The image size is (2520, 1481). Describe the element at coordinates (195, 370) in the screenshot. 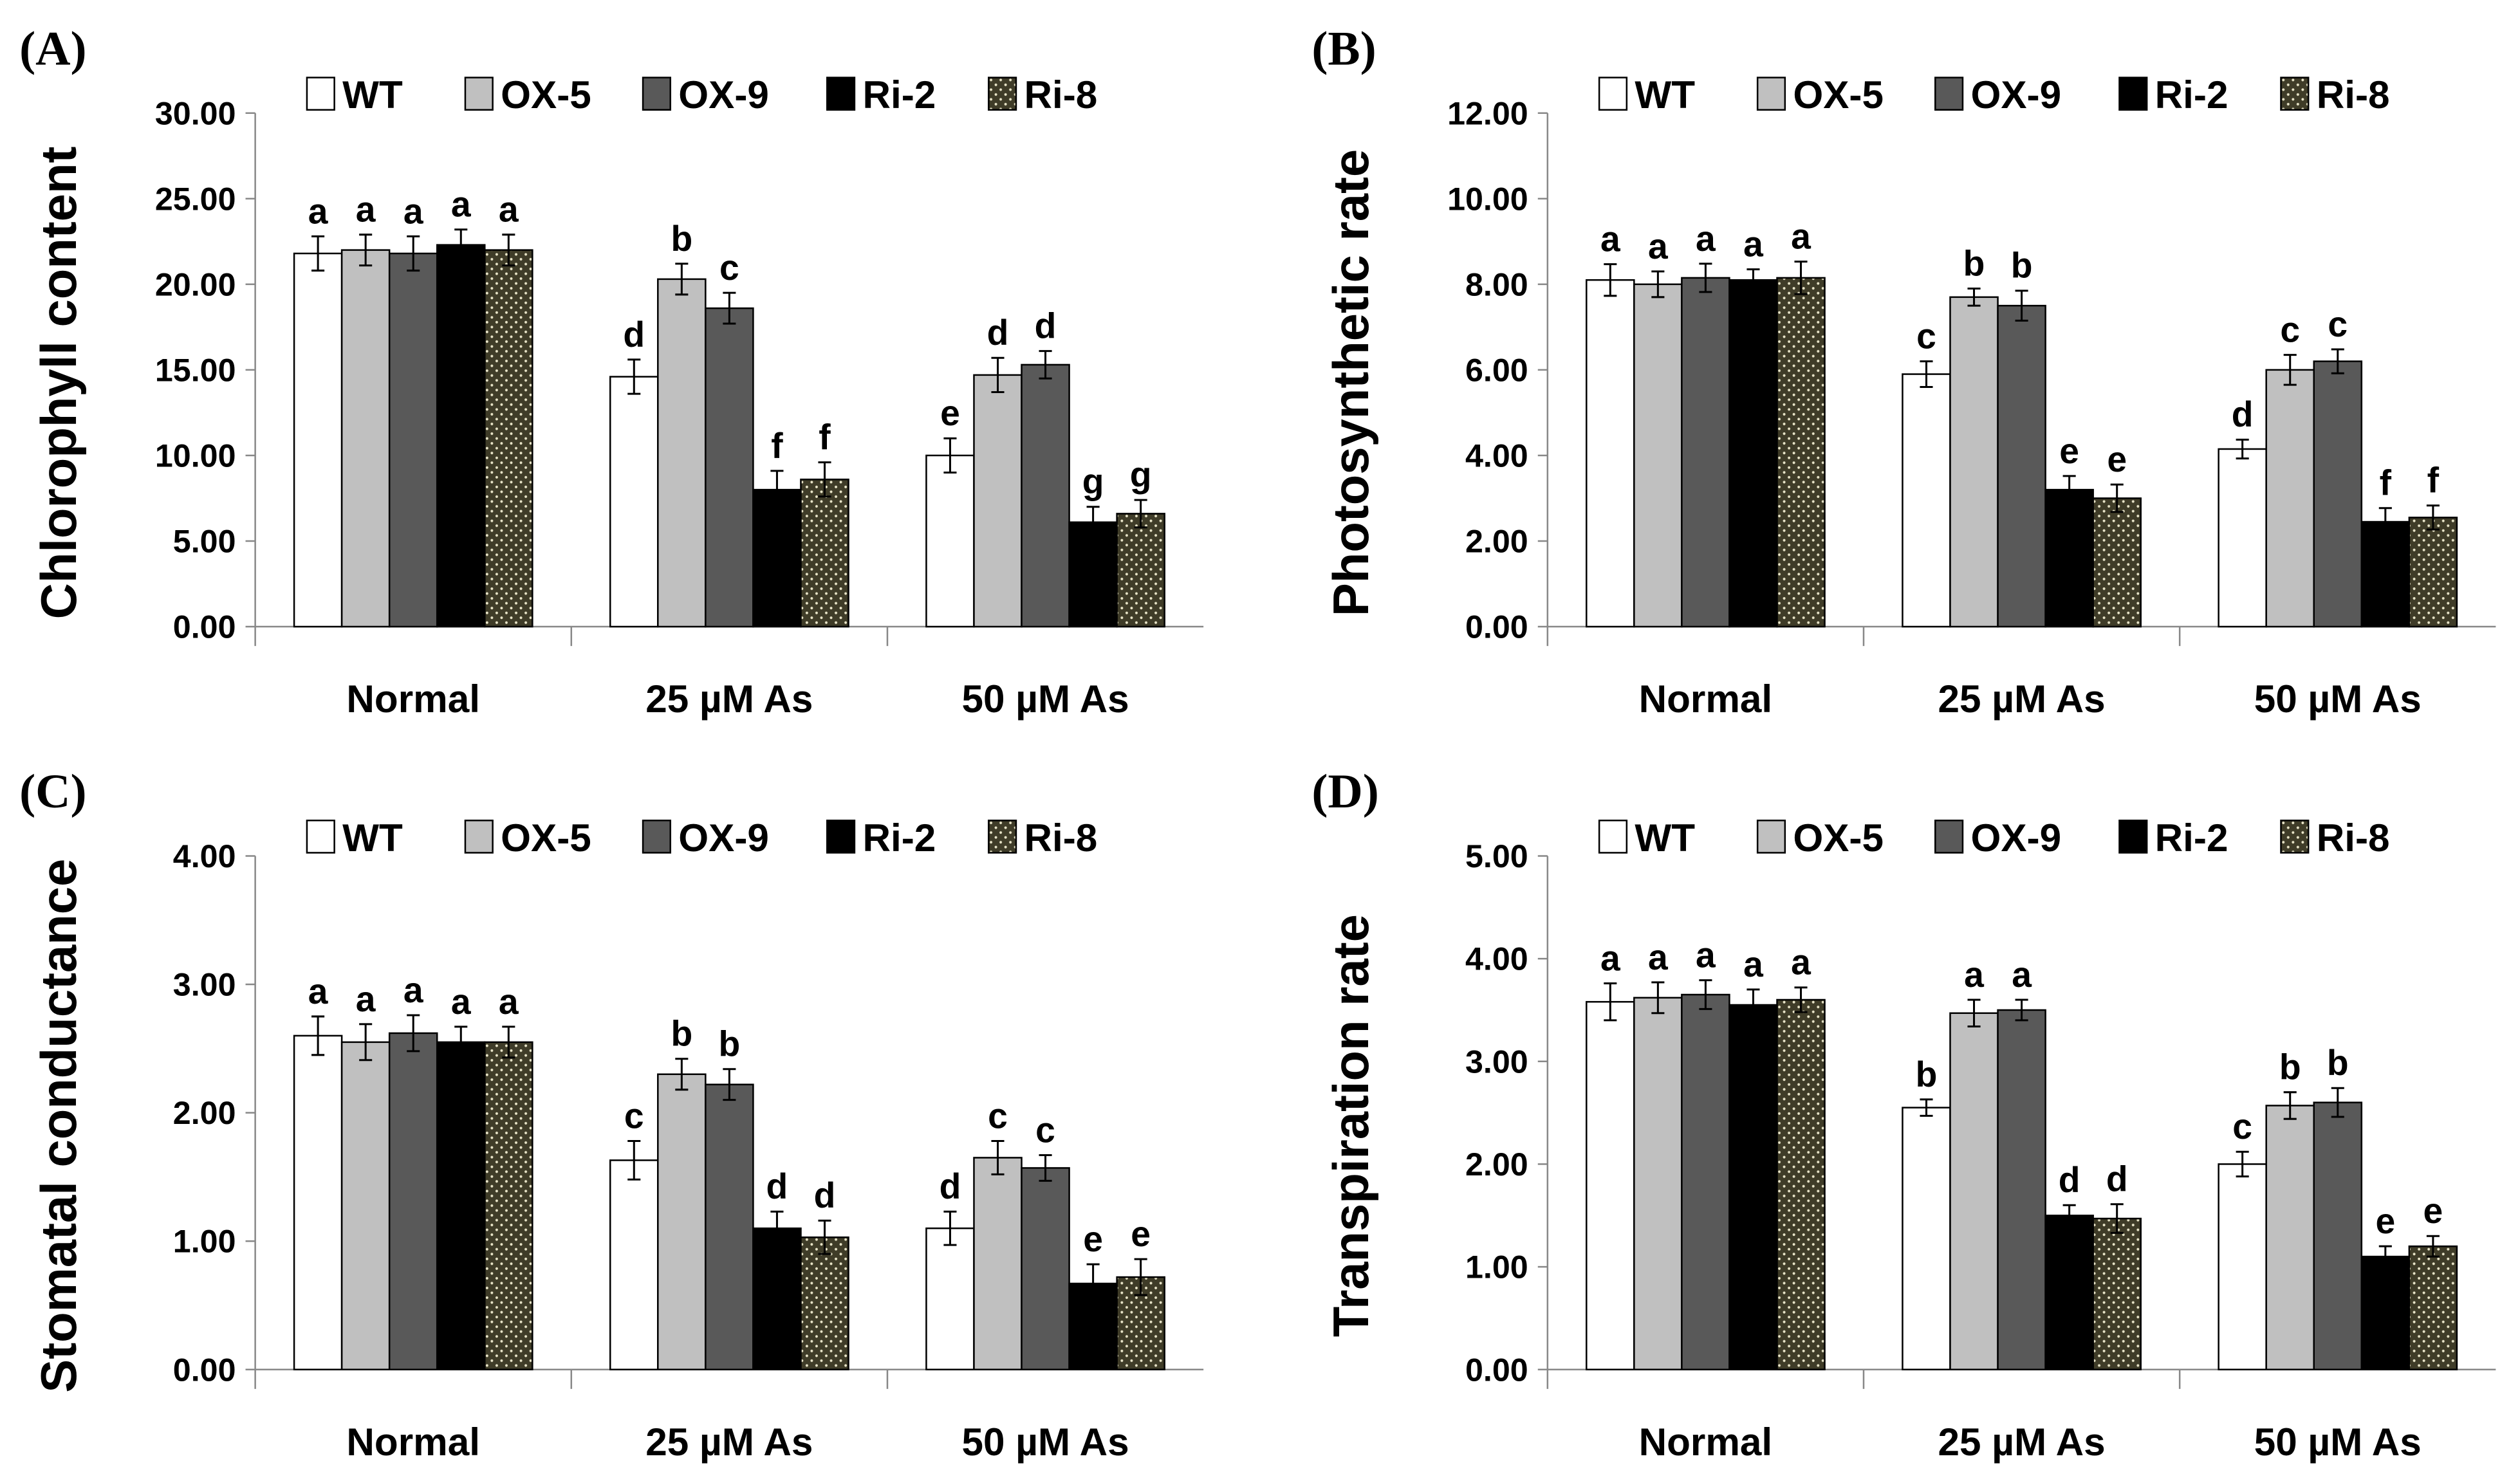

I see `y-tick-label: 15.00` at that location.